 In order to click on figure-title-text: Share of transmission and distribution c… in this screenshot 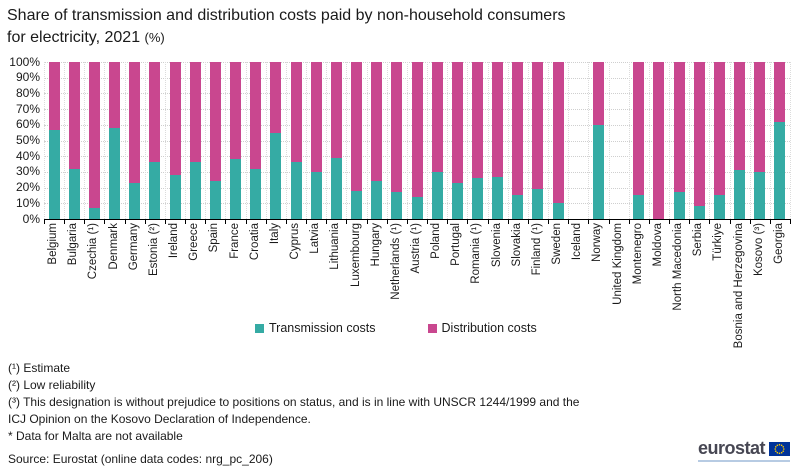, I will do `click(286, 26)`.